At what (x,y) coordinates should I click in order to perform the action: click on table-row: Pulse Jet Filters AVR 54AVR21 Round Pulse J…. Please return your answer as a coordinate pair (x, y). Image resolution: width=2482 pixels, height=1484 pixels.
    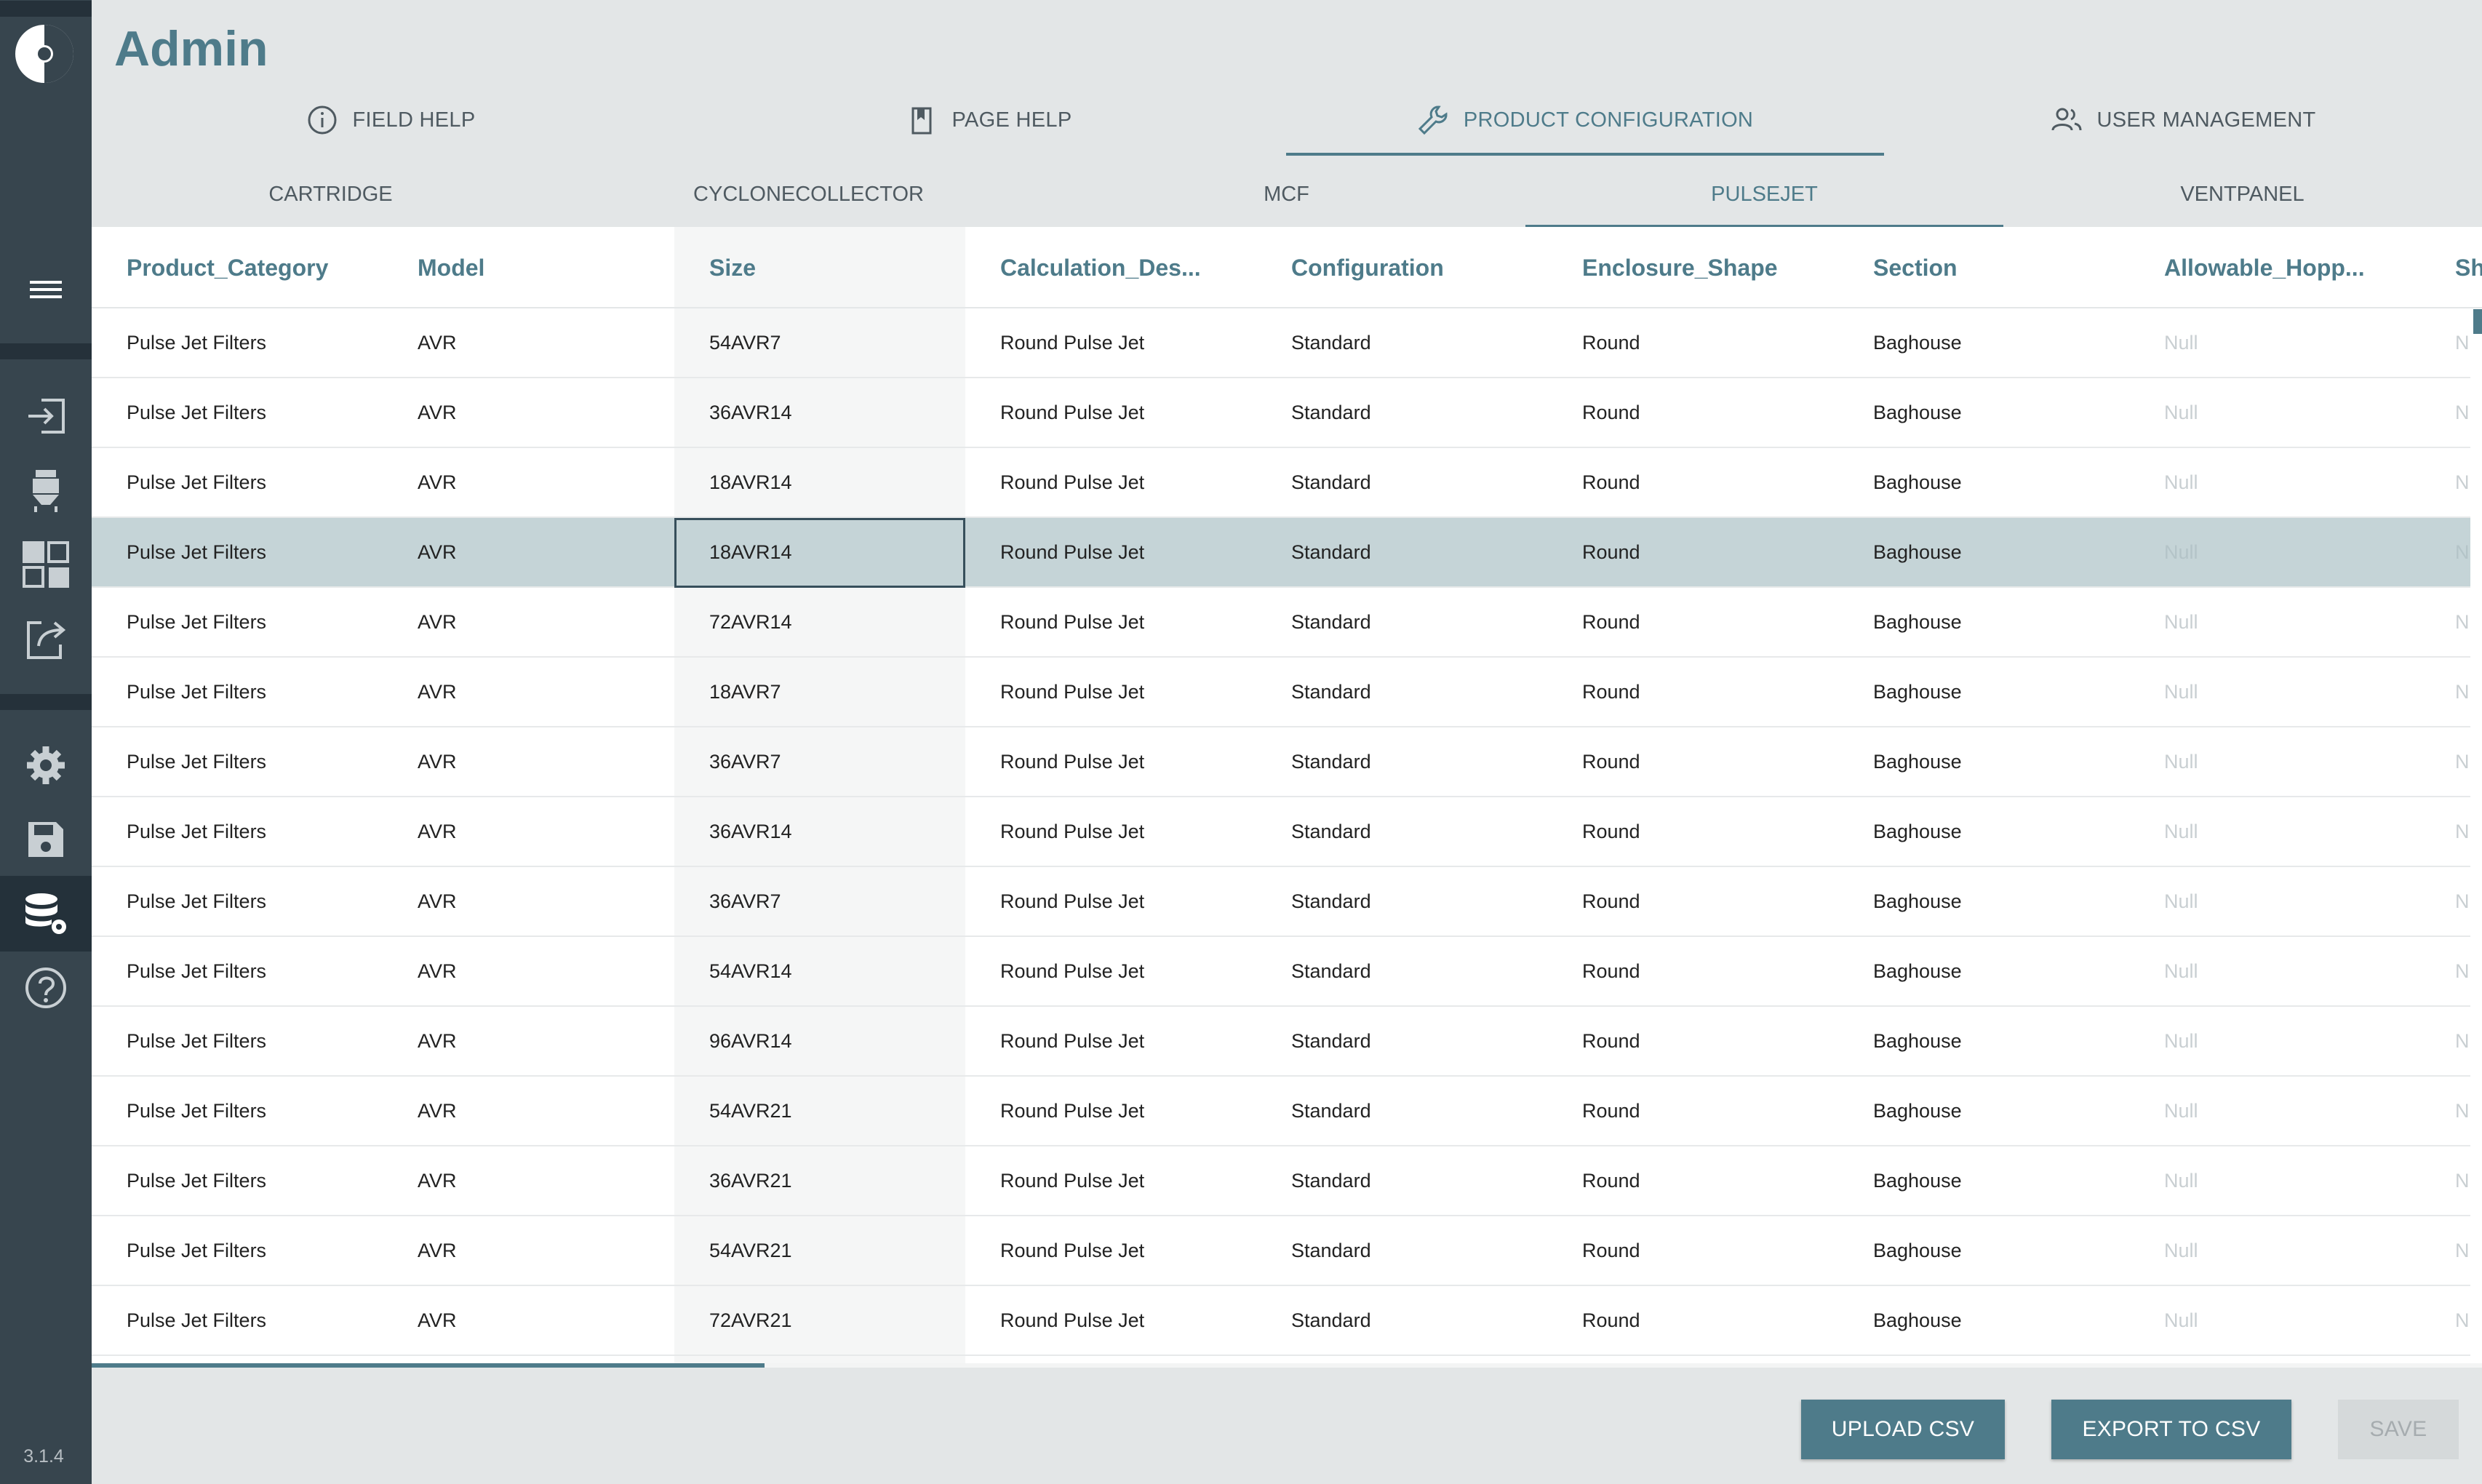
    Looking at the image, I should click on (1281, 1111).